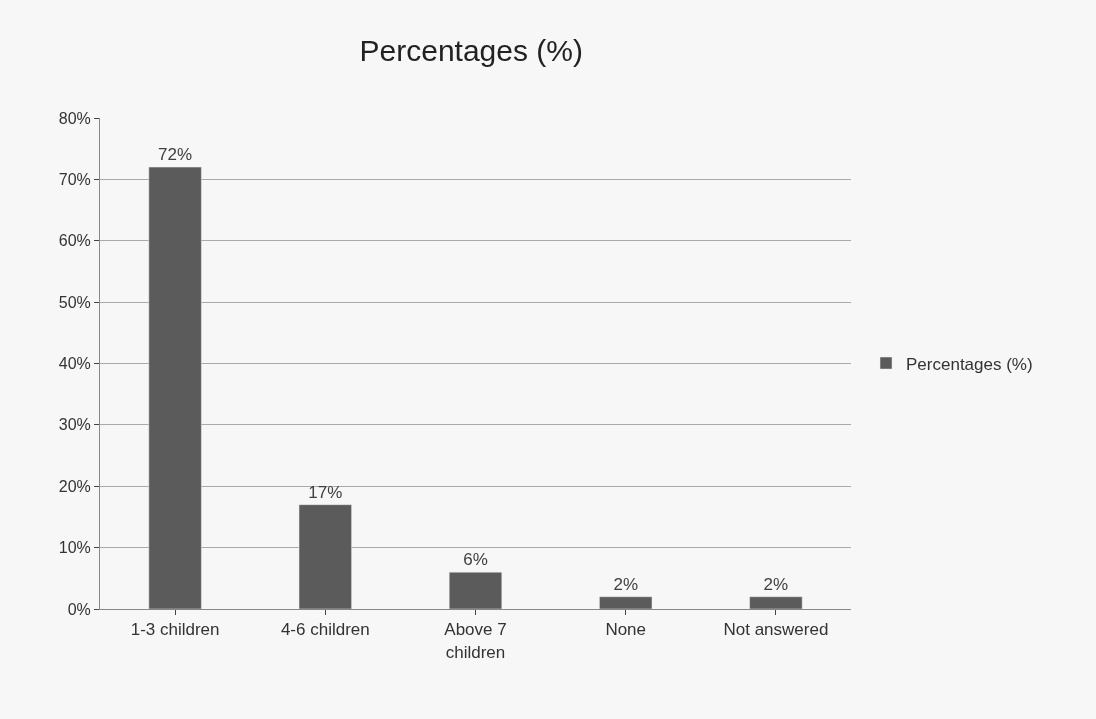  What do you see at coordinates (74, 179) in the screenshot?
I see `y-tick-label: 70%` at bounding box center [74, 179].